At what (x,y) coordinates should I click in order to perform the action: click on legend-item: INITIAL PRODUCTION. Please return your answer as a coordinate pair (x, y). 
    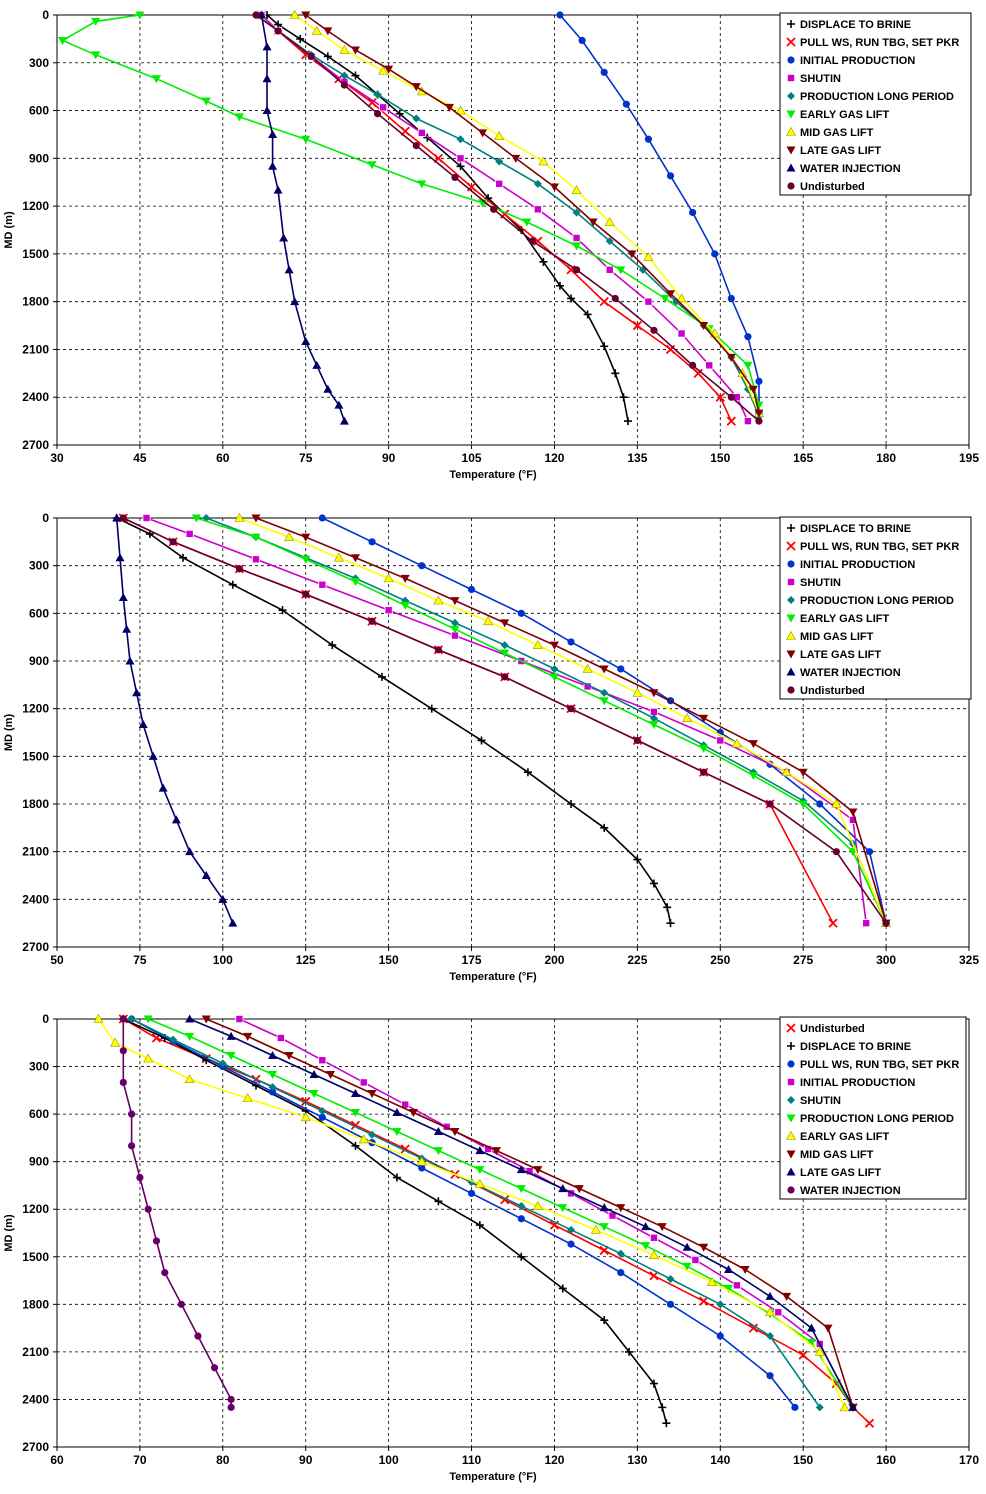
    Looking at the image, I should click on (851, 1083).